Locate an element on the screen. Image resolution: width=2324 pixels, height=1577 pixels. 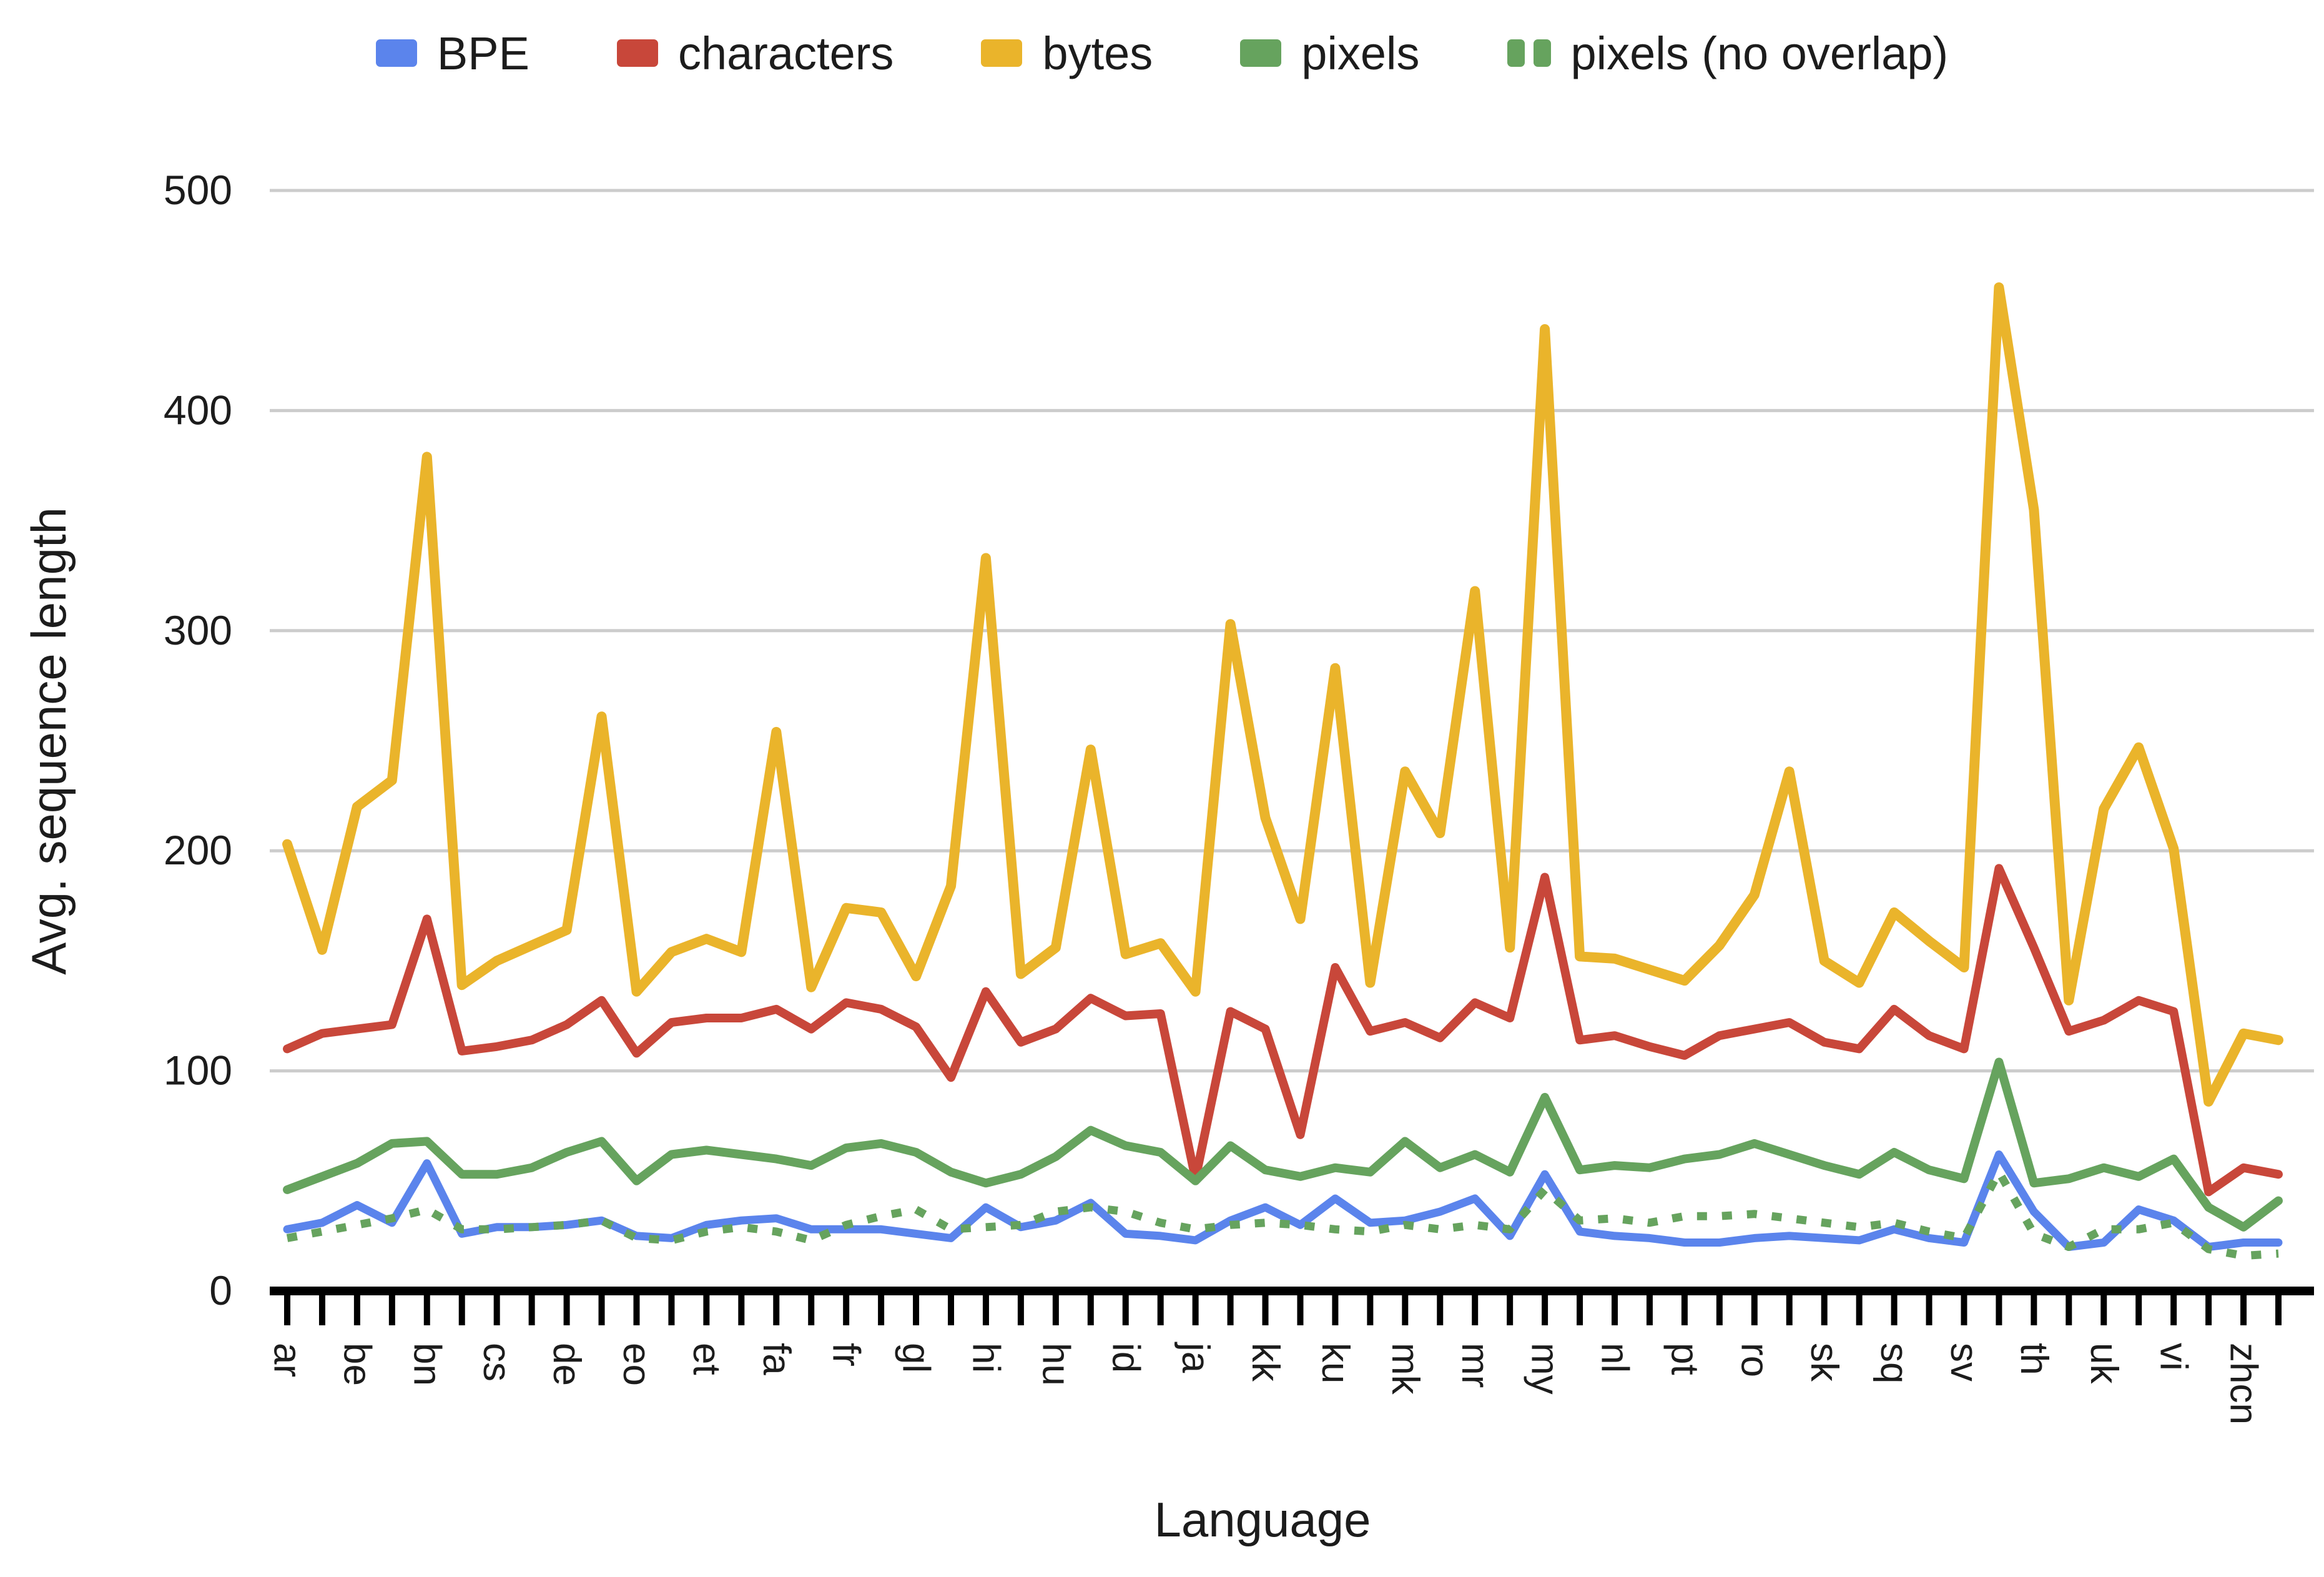
series-line-bpe is located at coordinates (1283, 1201).